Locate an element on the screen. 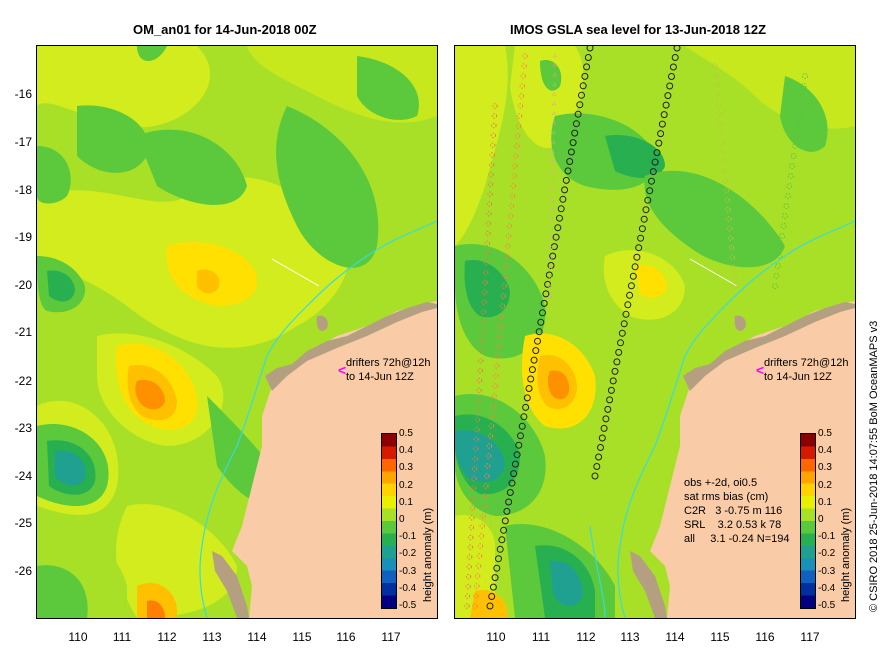 The width and height of the screenshot is (880, 660). colorbar-tick: -0.3 is located at coordinates (827, 571).